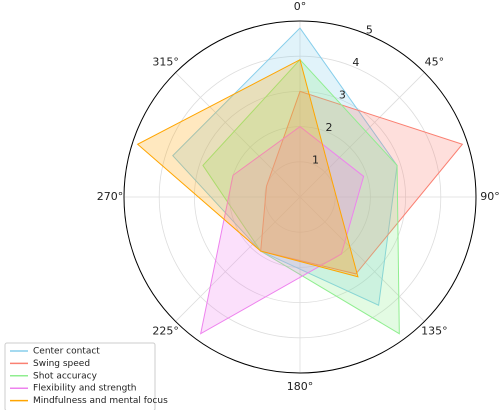 The width and height of the screenshot is (500, 414). I want to click on angle-label: 315°, so click(165, 62).